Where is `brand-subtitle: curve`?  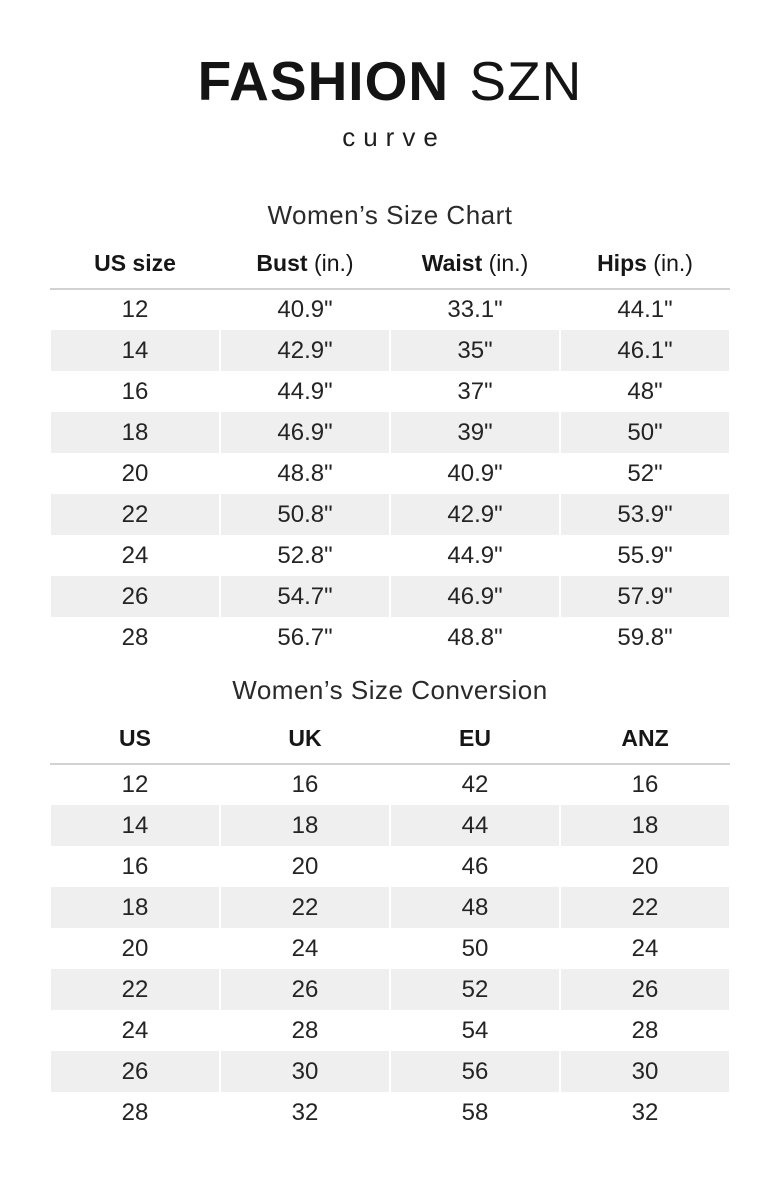 brand-subtitle: curve is located at coordinates (394, 137).